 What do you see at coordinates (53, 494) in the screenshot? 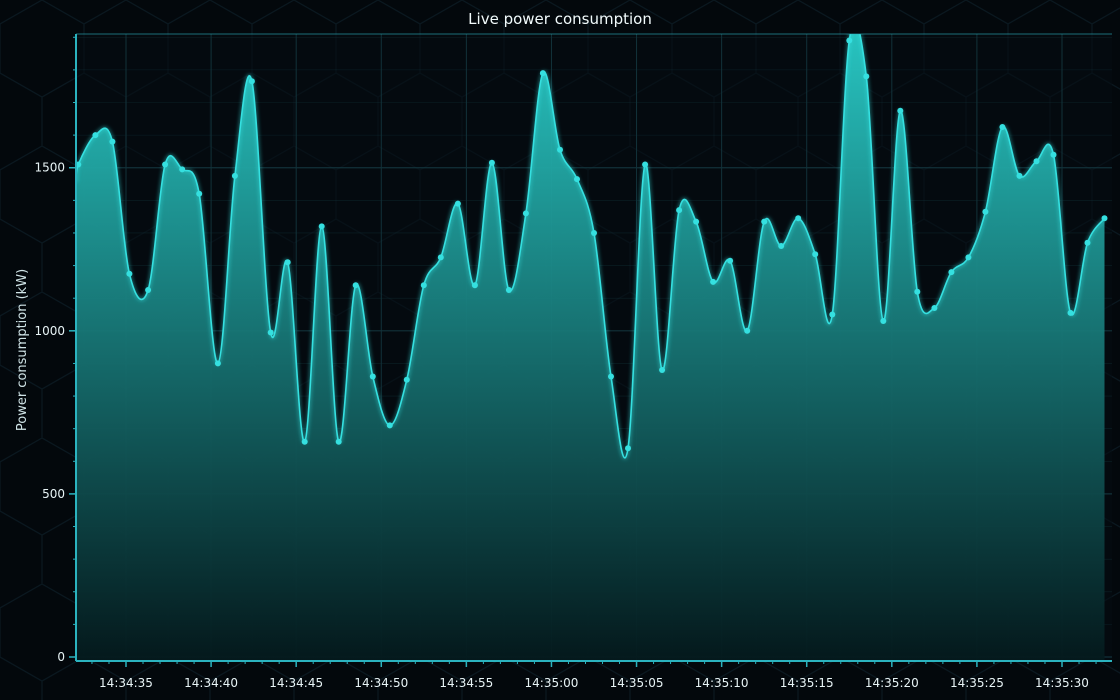
I see `y-tick-label: 500` at bounding box center [53, 494].